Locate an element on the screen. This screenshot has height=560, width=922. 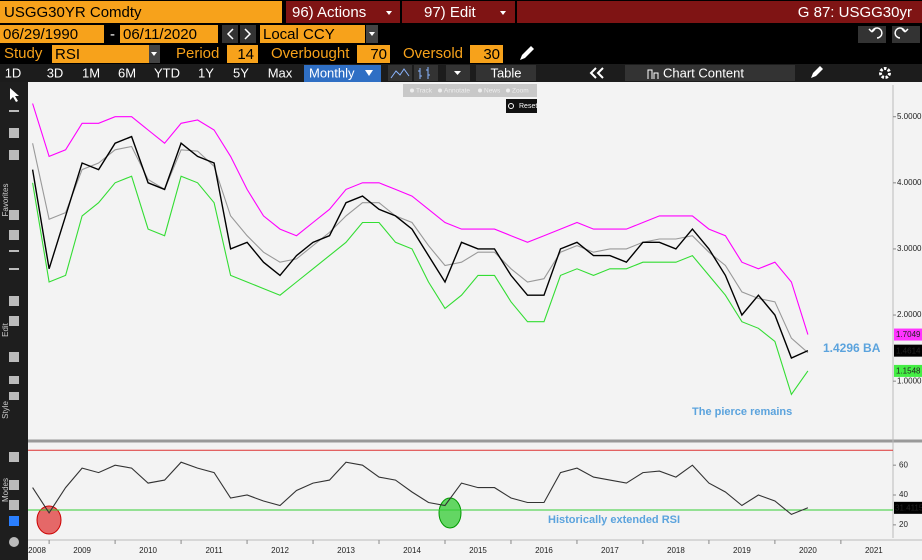
y-tick-label: 4.0000 is located at coordinates (909, 182).